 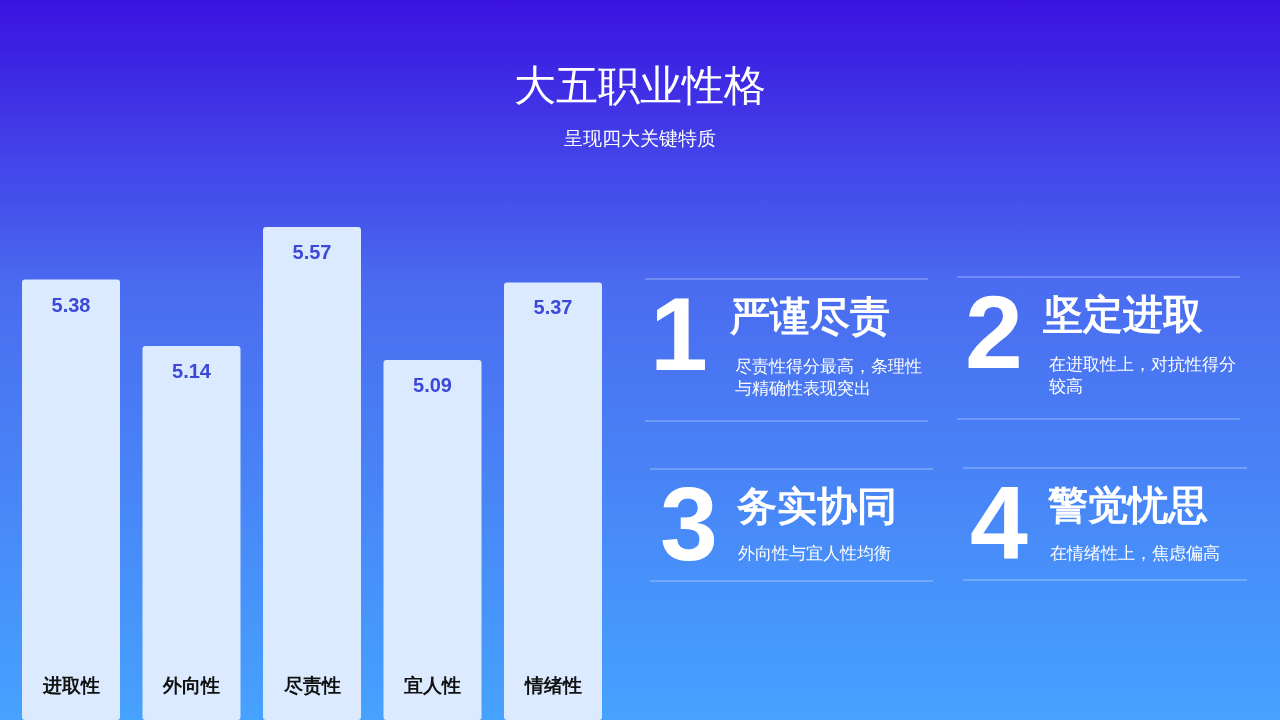 I want to click on data-label: 5.57, so click(x=312, y=252).